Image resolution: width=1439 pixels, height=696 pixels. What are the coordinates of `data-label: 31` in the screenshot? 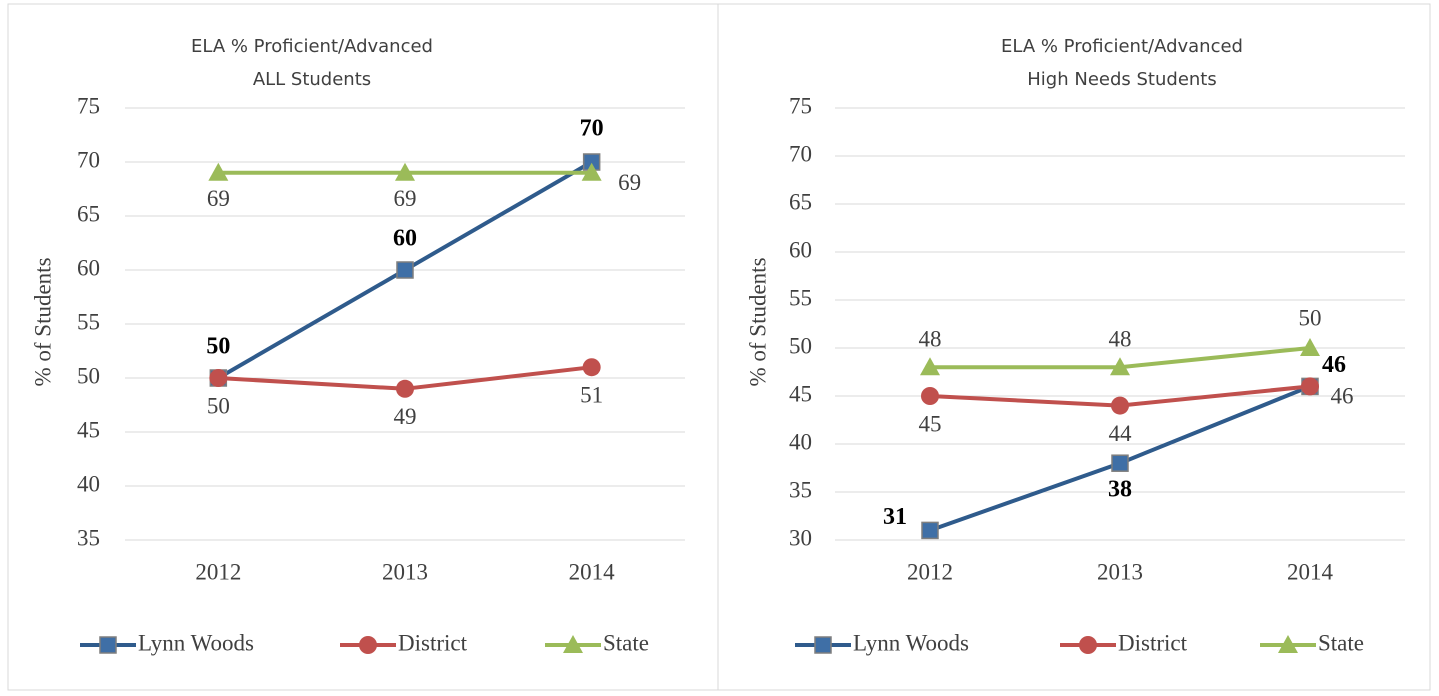 It's located at (895, 517).